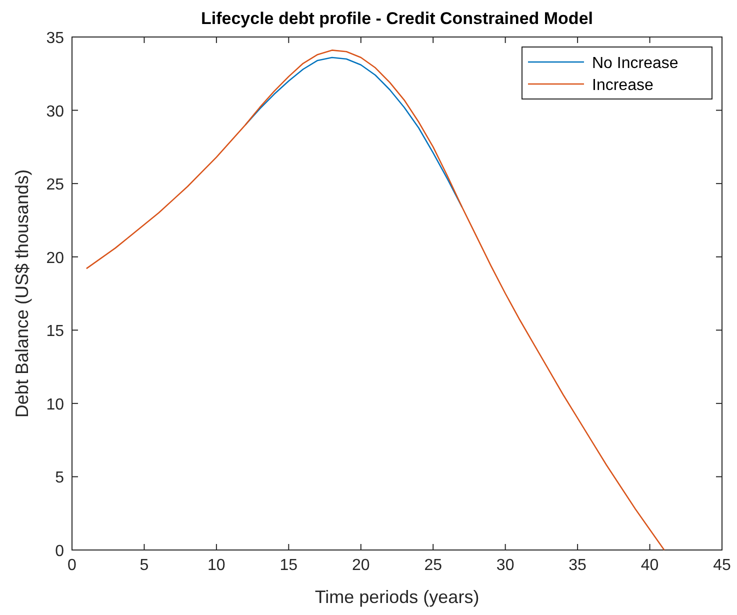 Image resolution: width=737 pixels, height=615 pixels. Describe the element at coordinates (722, 565) in the screenshot. I see `x-tick-label: 45` at that location.